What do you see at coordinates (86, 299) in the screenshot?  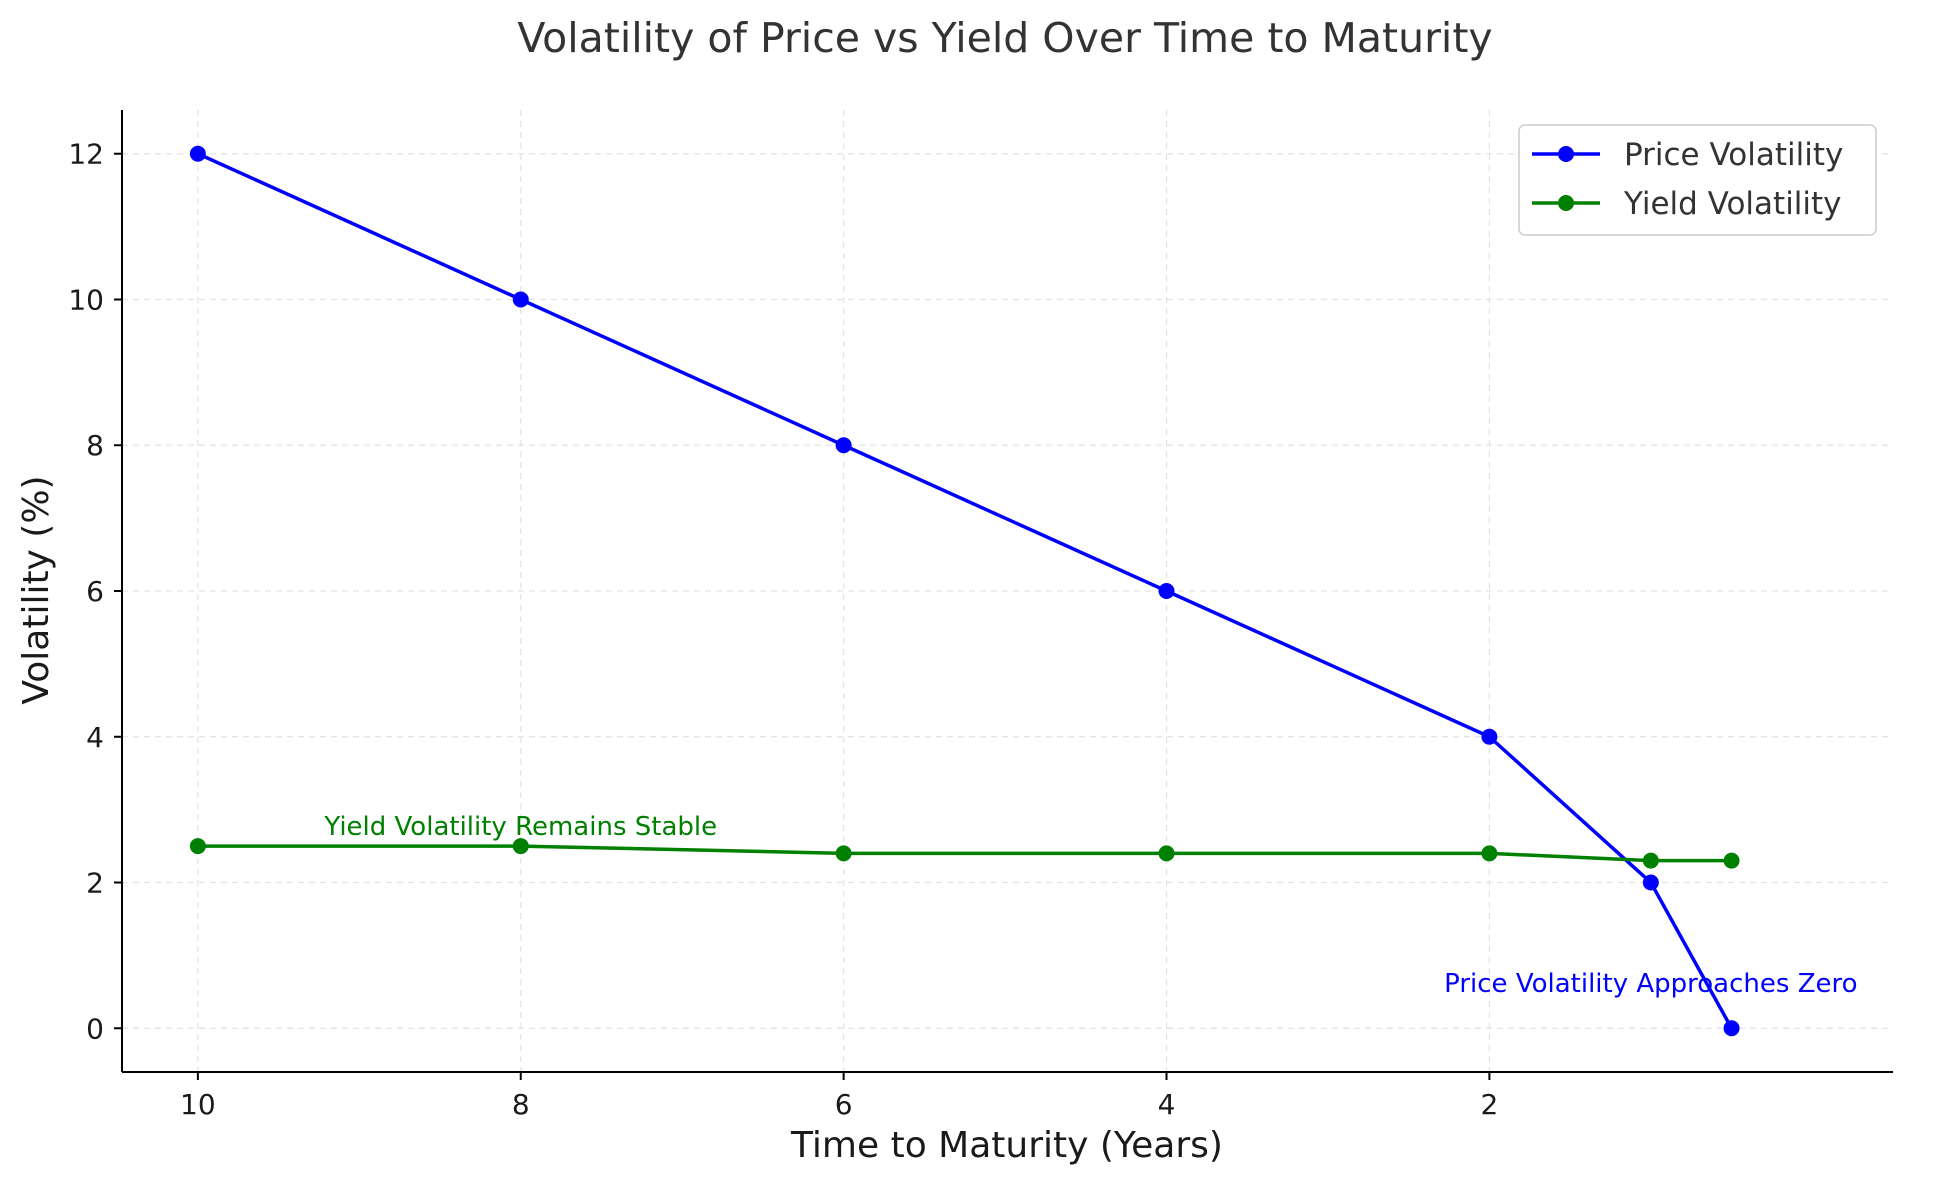 I see `y-tick-label: 10` at bounding box center [86, 299].